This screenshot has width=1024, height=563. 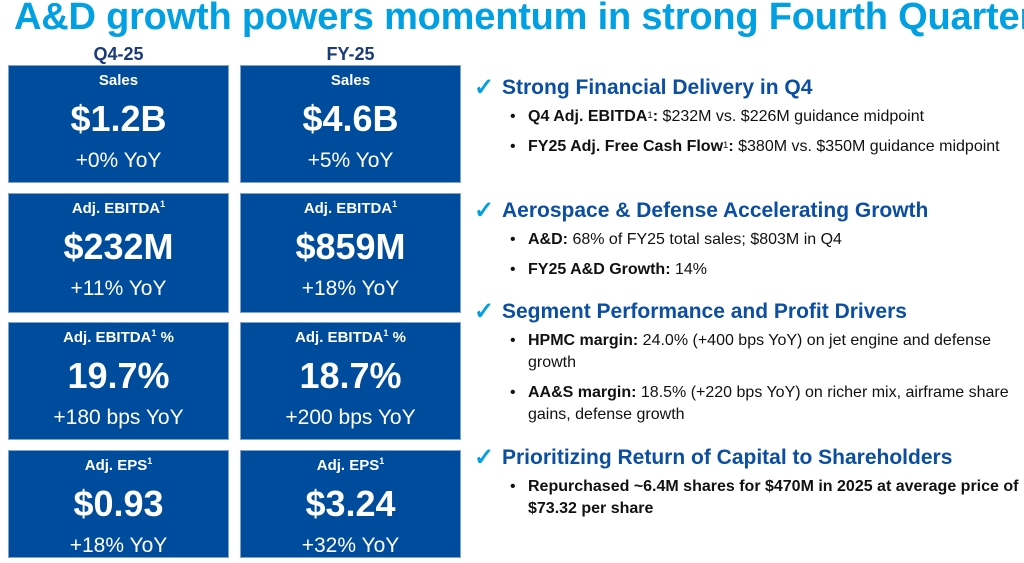 What do you see at coordinates (599, 269) in the screenshot?
I see `bullet-label: FY25 A&D Growth:` at bounding box center [599, 269].